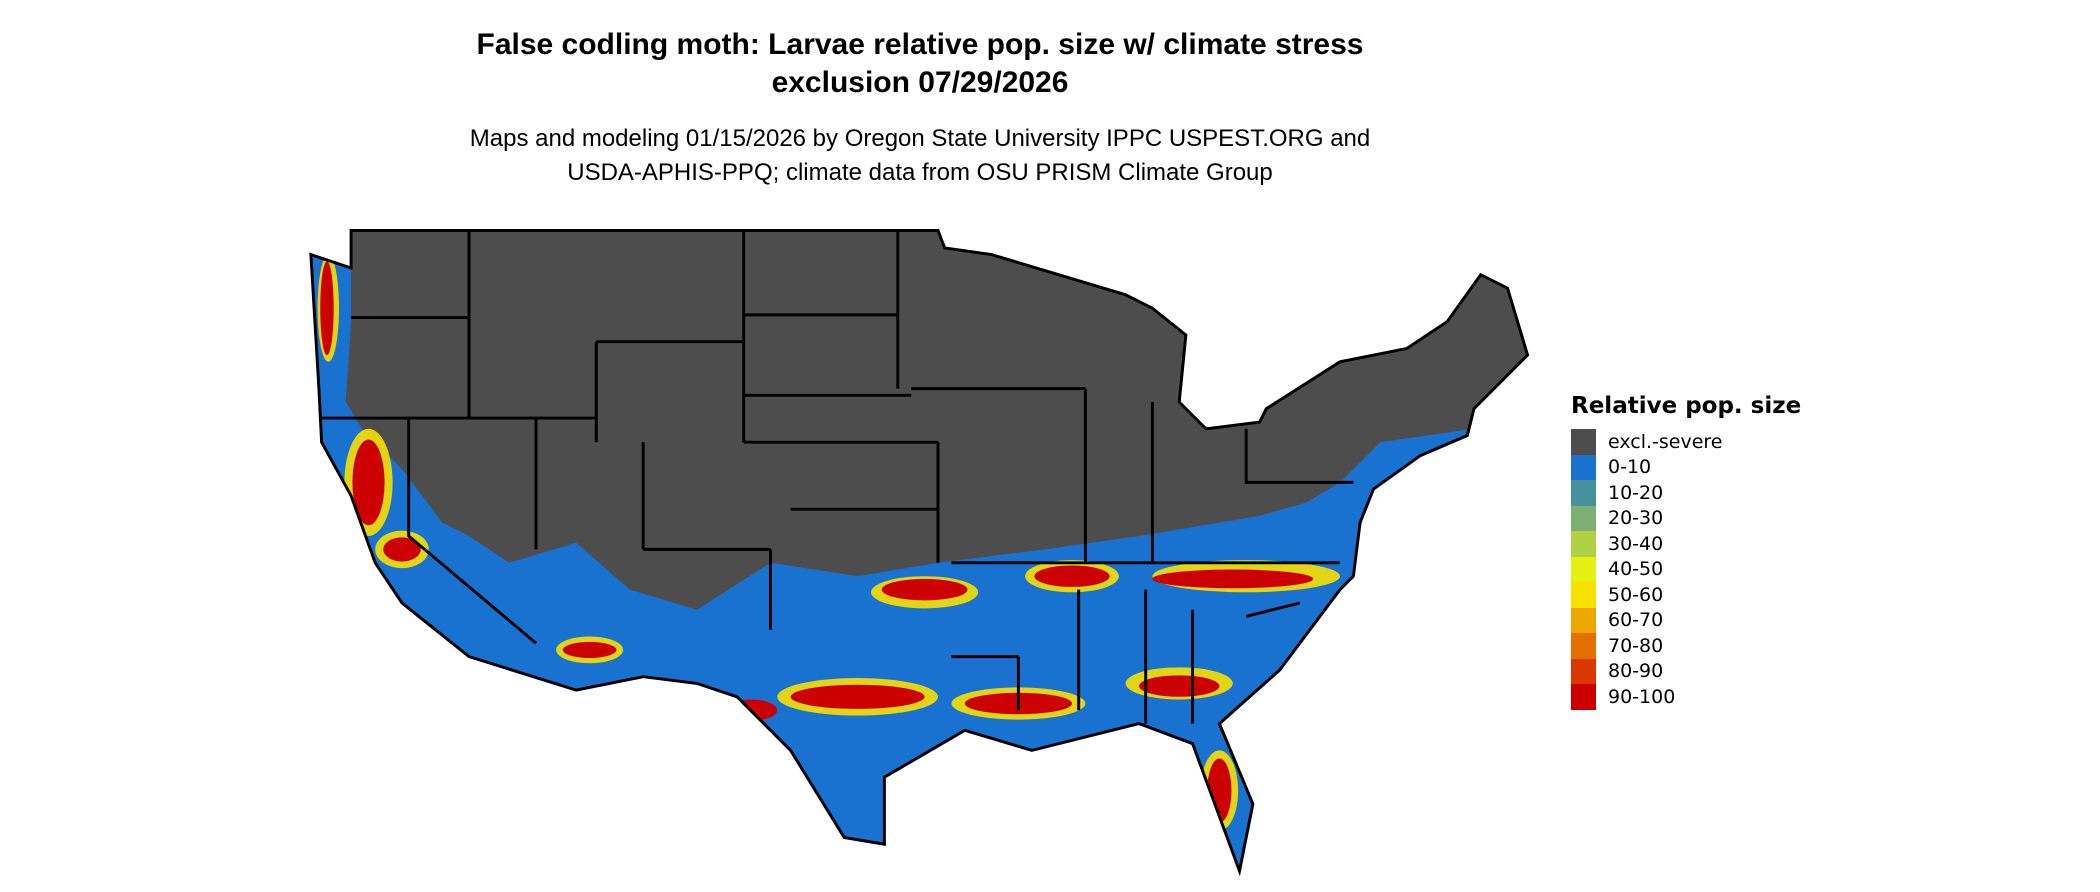 The height and width of the screenshot is (892, 2100). I want to click on legend-item: 80-90, so click(1686, 671).